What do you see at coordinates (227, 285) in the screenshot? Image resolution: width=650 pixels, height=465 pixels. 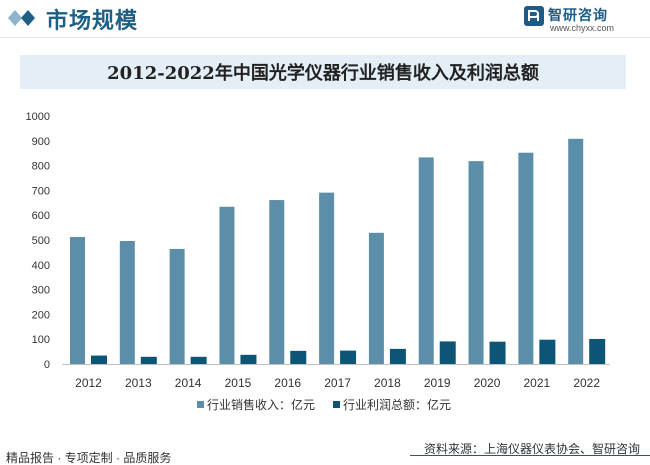 I see `bar-revenue-2015` at bounding box center [227, 285].